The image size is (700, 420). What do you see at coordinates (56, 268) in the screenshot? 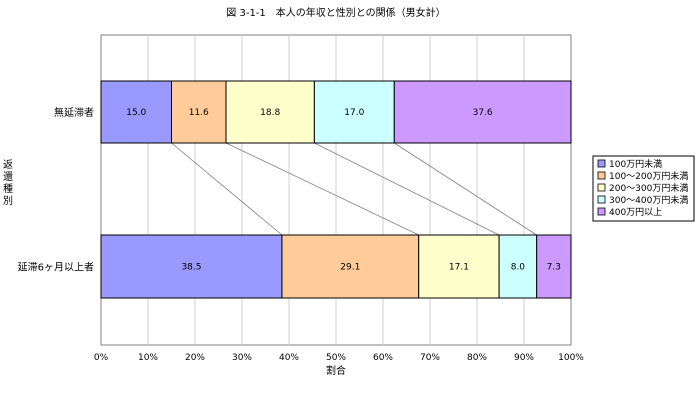
I see `category-label: 延滞6ヶ月以上者` at bounding box center [56, 268].